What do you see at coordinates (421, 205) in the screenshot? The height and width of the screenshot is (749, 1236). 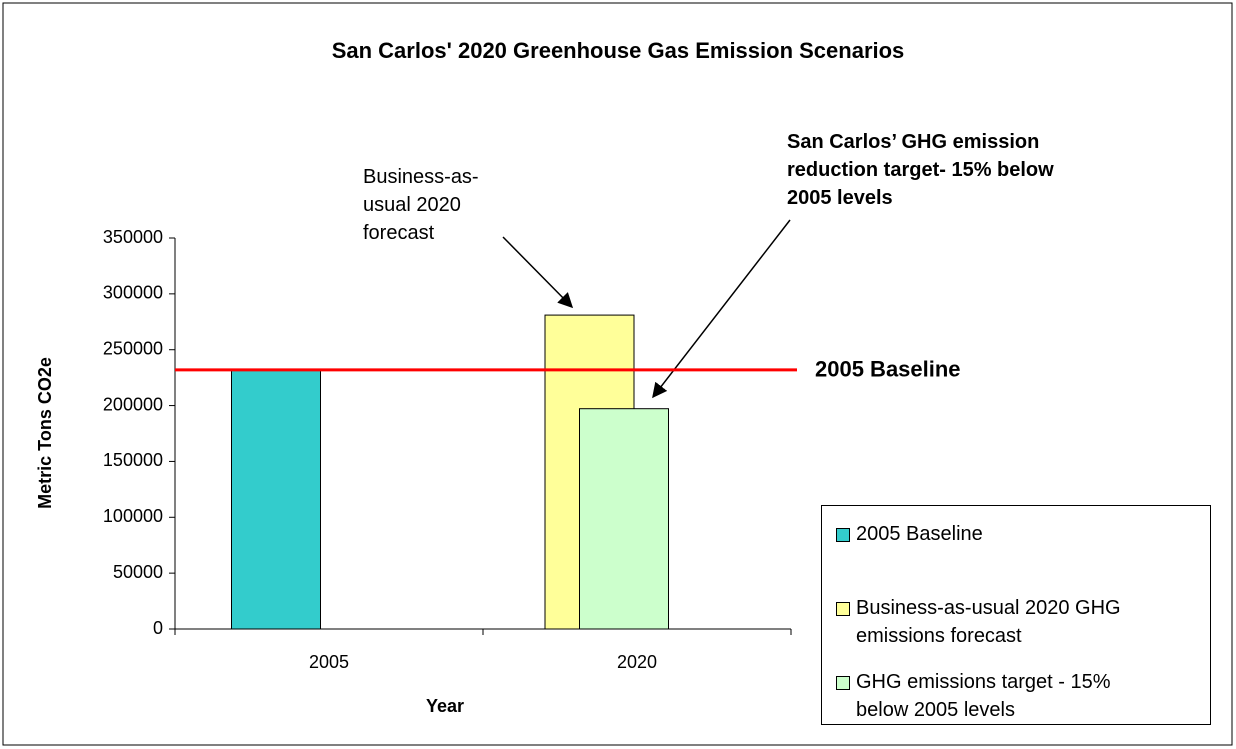 I see `annotation: Business-as-usual 2020 forecast` at bounding box center [421, 205].